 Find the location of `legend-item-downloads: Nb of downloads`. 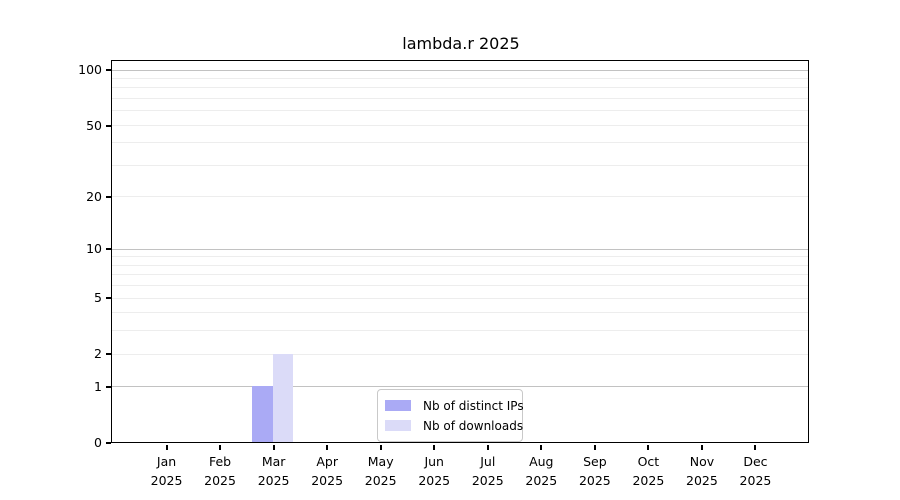

legend-item-downloads: Nb of downloads is located at coordinates (454, 425).